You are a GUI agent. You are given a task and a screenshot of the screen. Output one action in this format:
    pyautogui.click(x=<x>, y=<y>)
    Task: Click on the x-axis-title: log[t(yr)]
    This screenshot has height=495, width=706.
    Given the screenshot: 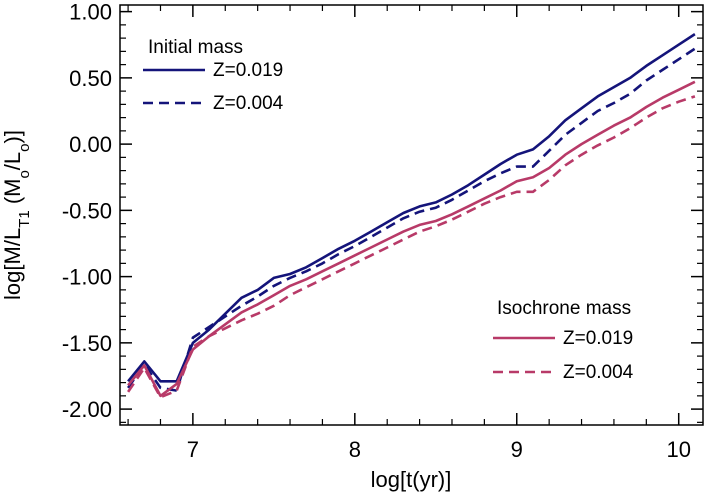 What is the action you would take?
    pyautogui.click(x=411, y=479)
    